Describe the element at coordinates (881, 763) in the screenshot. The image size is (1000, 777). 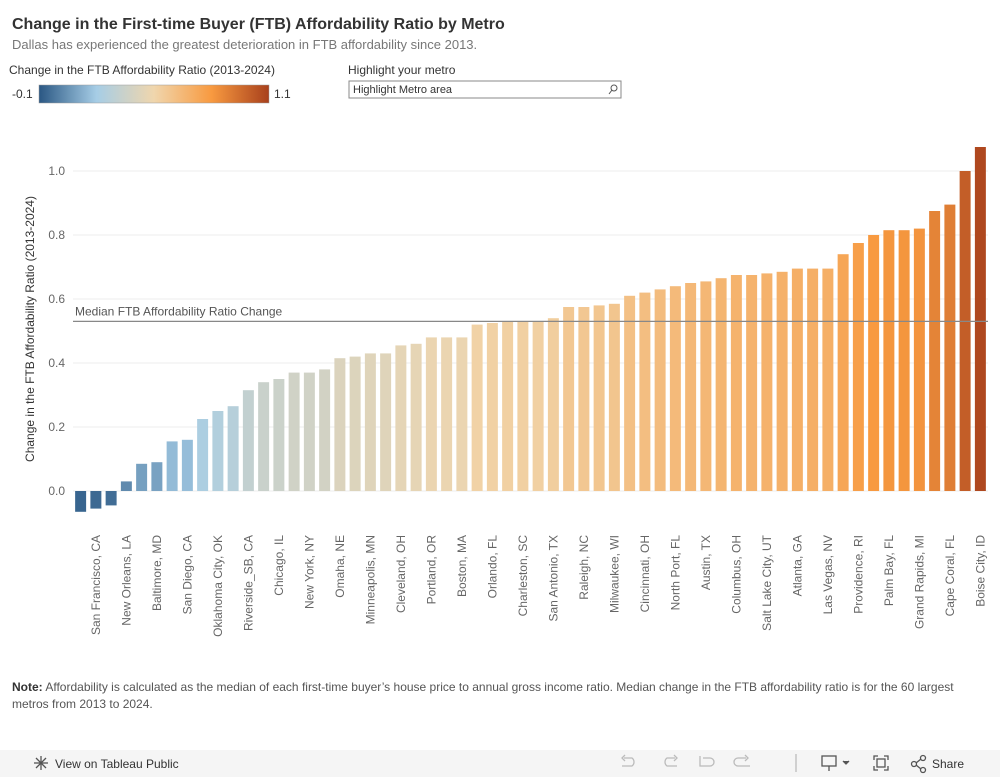
I see `fullscreen-icon` at that location.